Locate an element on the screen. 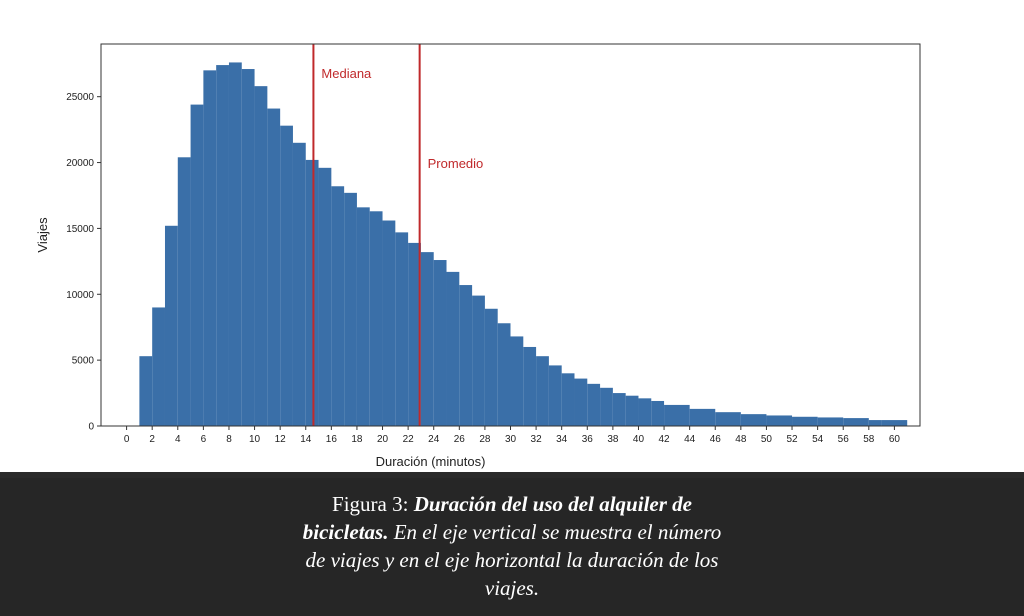 The height and width of the screenshot is (616, 1024). x-tick-label: 44 is located at coordinates (690, 439).